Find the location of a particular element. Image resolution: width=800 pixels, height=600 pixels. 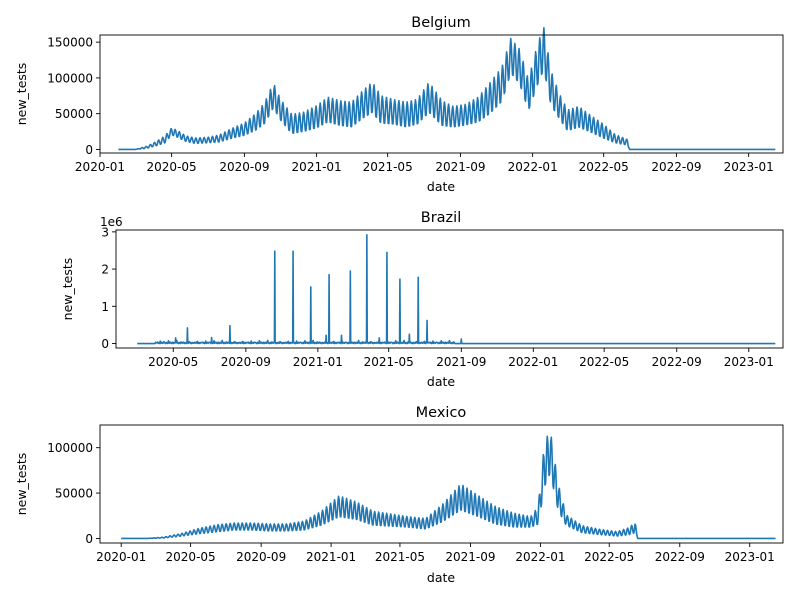

chart-title: Brazil is located at coordinates (441, 218).